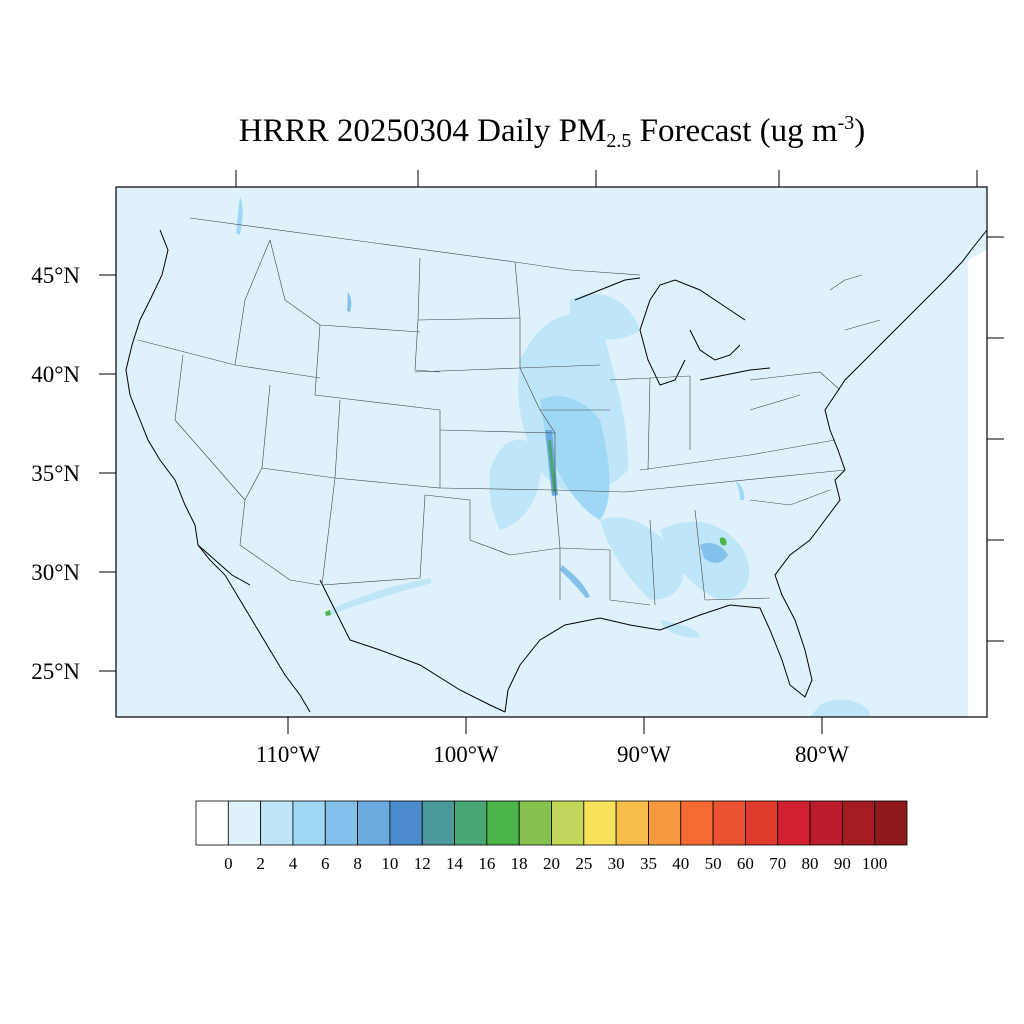 Image resolution: width=1024 pixels, height=1024 pixels. What do you see at coordinates (560, 366) in the screenshot?
I see `border-ia-mn` at bounding box center [560, 366].